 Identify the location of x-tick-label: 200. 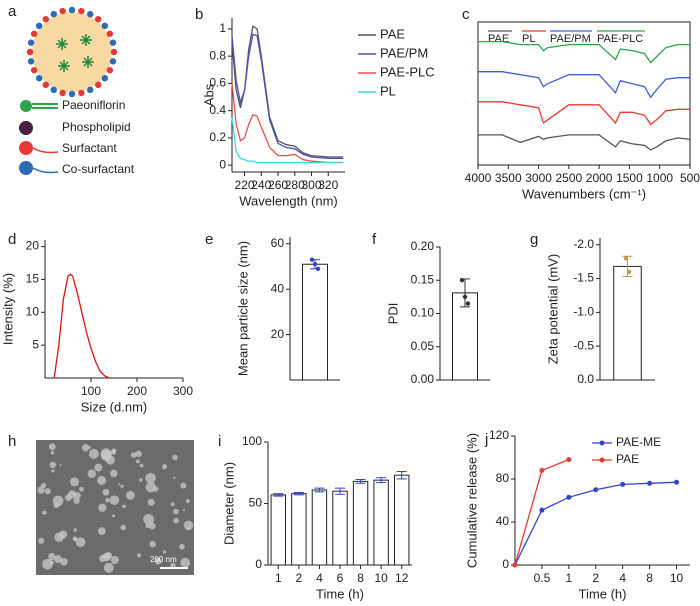
(137, 391).